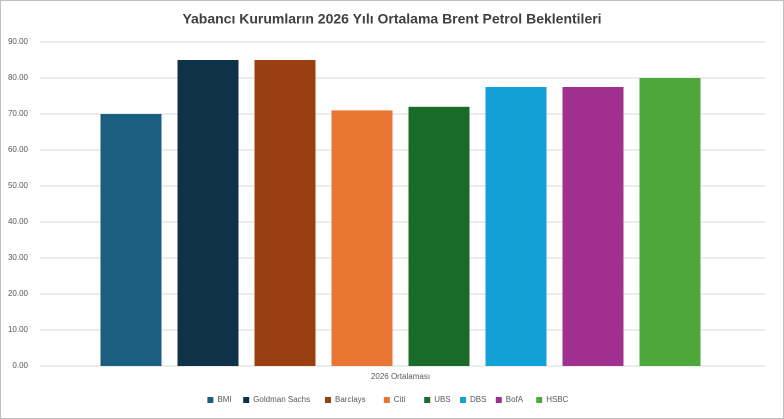 Image resolution: width=784 pixels, height=419 pixels. I want to click on legend-label: DBS, so click(478, 399).